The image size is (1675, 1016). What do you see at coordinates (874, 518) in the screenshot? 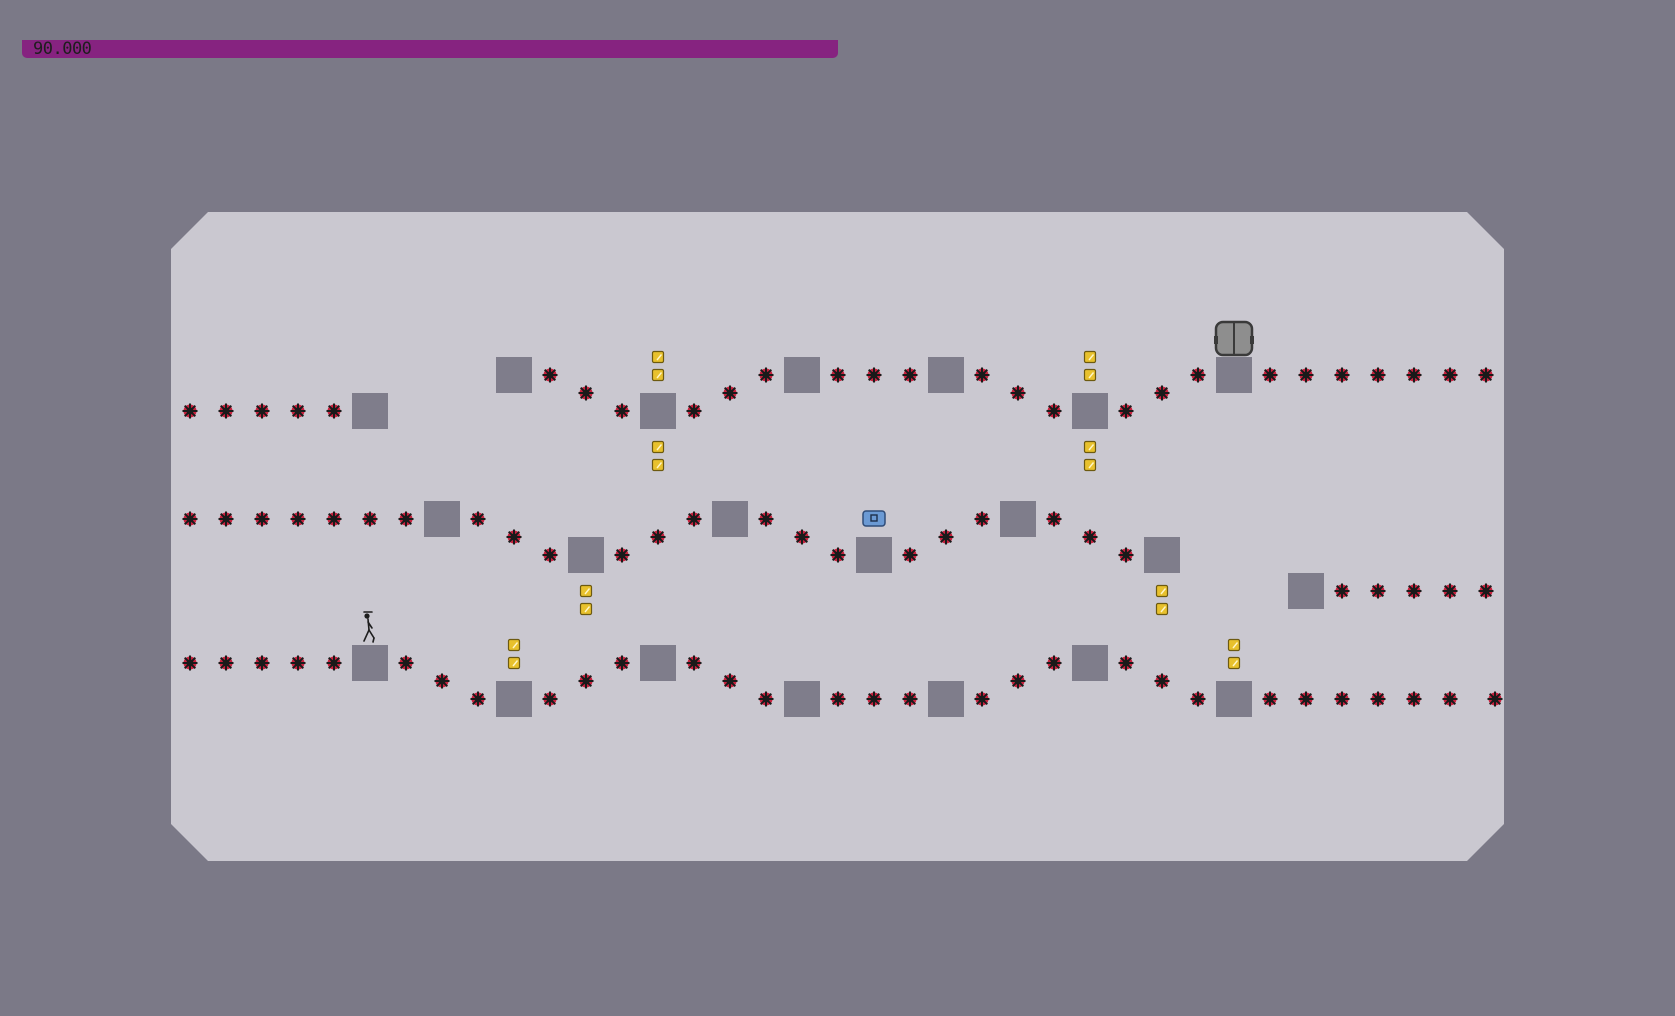
I see `exit-switch-icon` at bounding box center [874, 518].